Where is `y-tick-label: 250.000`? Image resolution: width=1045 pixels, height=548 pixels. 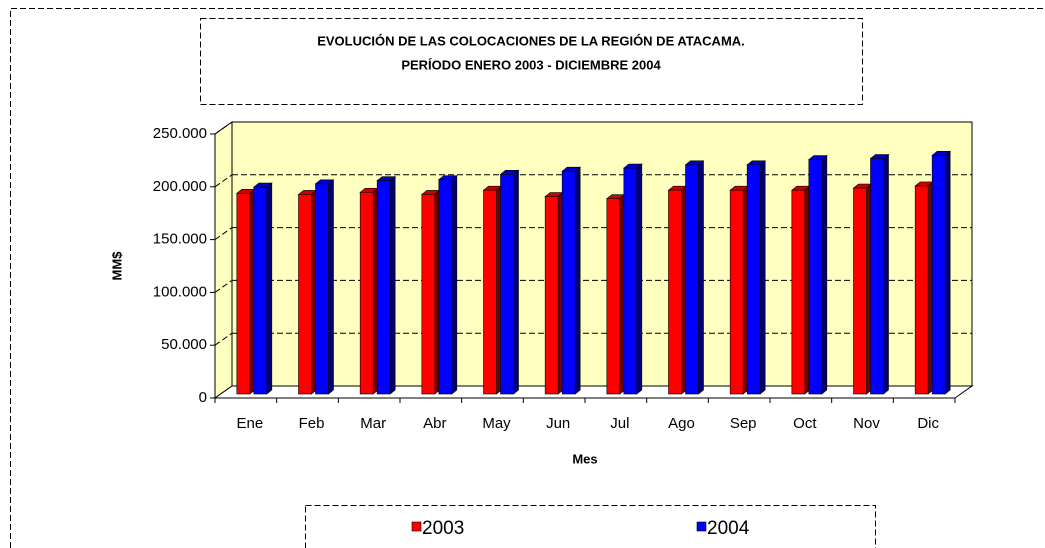
y-tick-label: 250.000 is located at coordinates (180, 133).